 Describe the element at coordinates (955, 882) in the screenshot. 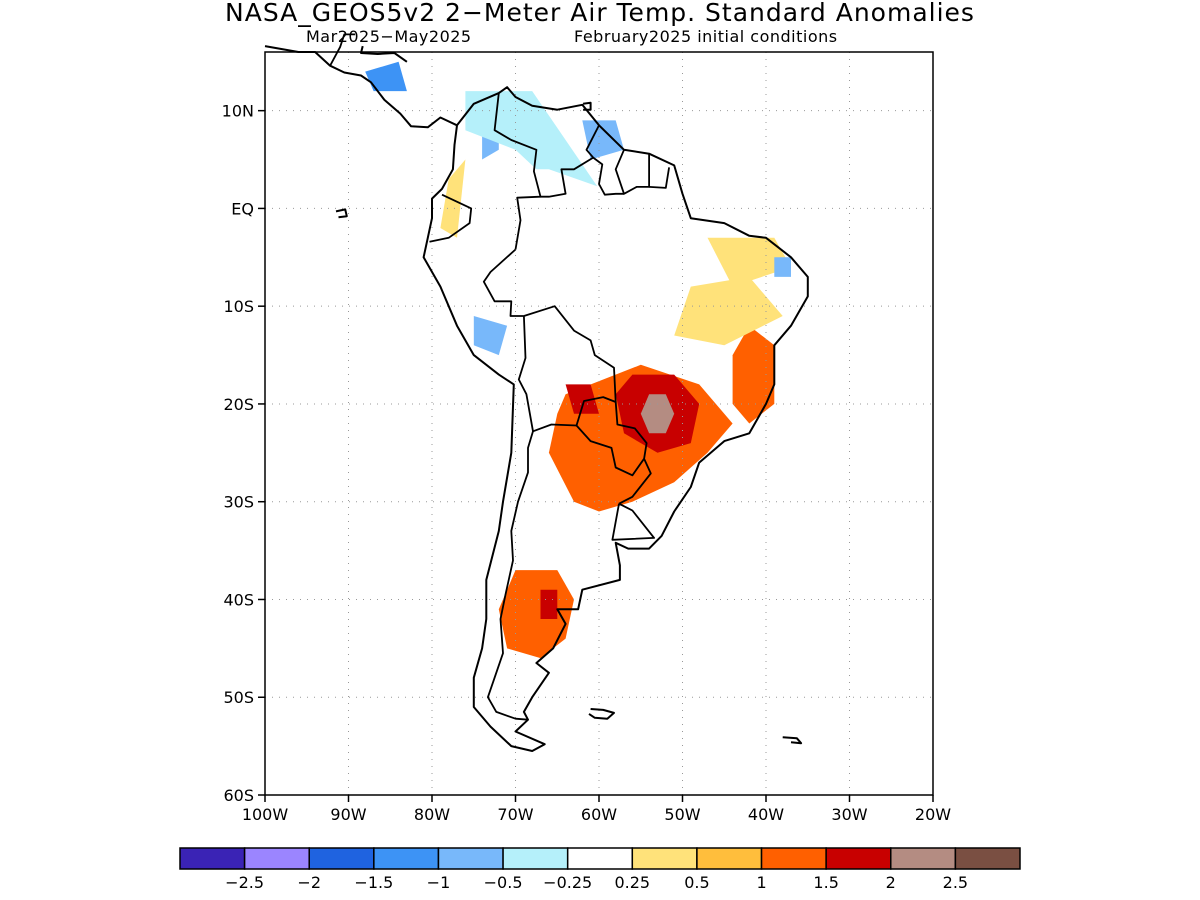

I see `colorbar-label: 2.5` at that location.